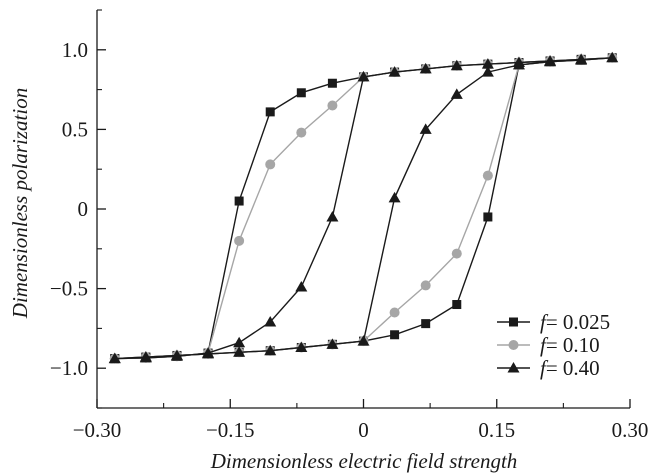 This screenshot has height=475, width=653. I want to click on y-tick-label: −0.5, so click(69, 289).